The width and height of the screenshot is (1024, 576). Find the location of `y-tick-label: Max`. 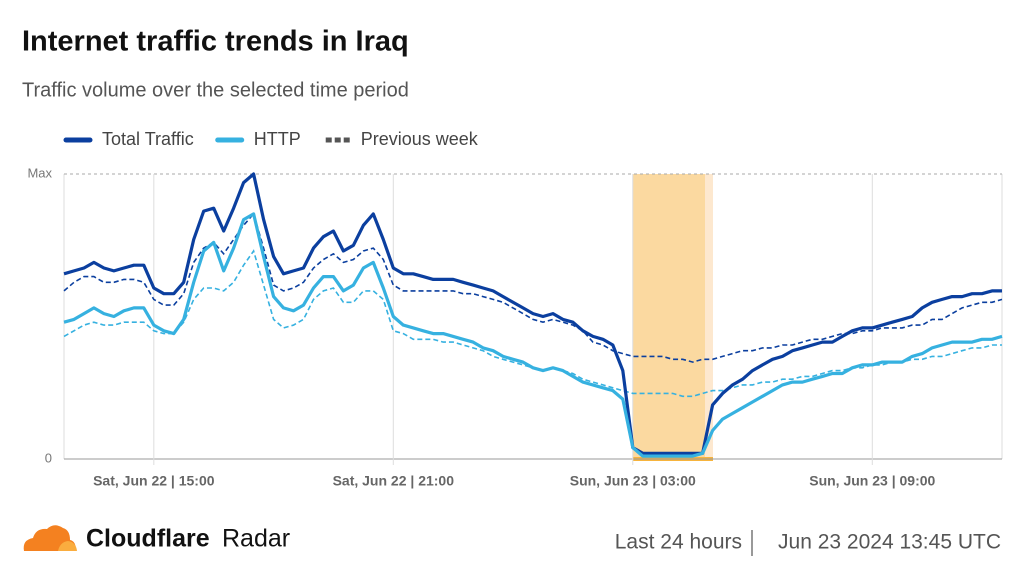

y-tick-label: Max is located at coordinates (39, 172).